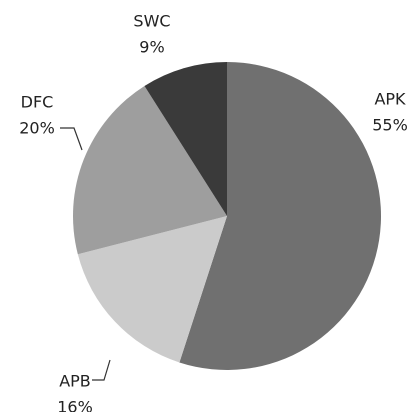 The height and width of the screenshot is (412, 411). Describe the element at coordinates (390, 99) in the screenshot. I see `slice-label: APK` at that location.